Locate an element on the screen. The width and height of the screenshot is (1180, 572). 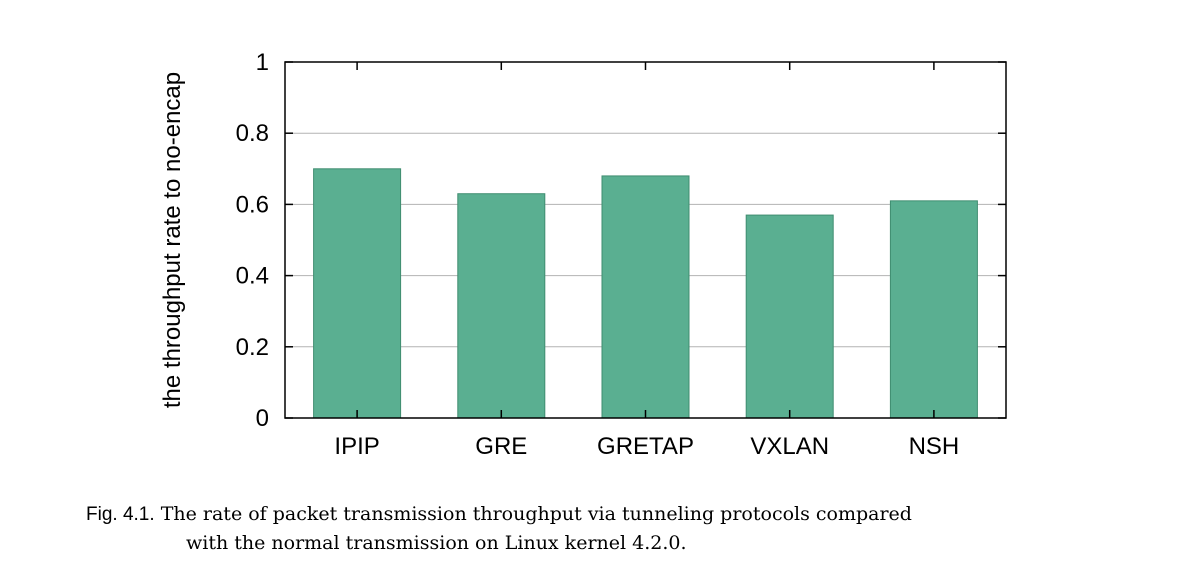
y-tick-label: 0.4 is located at coordinates (252, 276).